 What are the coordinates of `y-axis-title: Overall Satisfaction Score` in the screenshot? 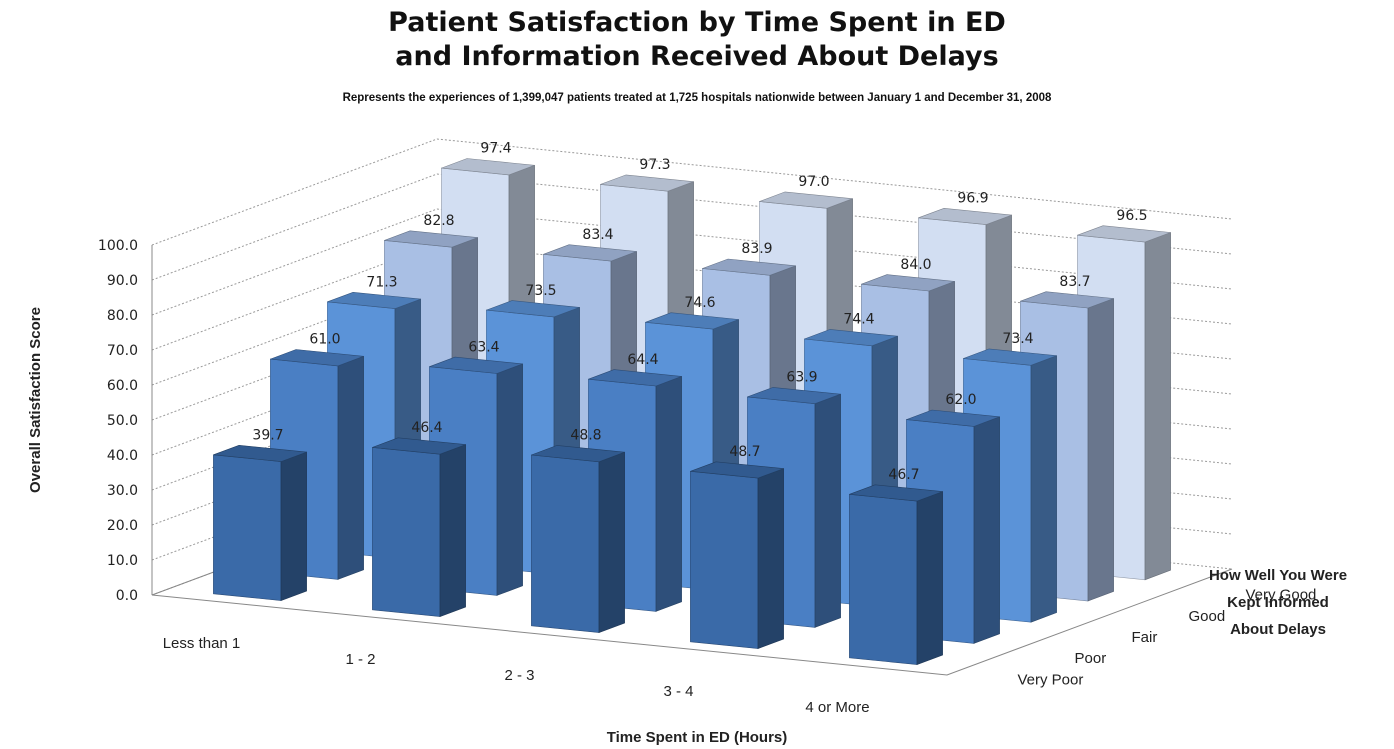 It's located at (35, 400).